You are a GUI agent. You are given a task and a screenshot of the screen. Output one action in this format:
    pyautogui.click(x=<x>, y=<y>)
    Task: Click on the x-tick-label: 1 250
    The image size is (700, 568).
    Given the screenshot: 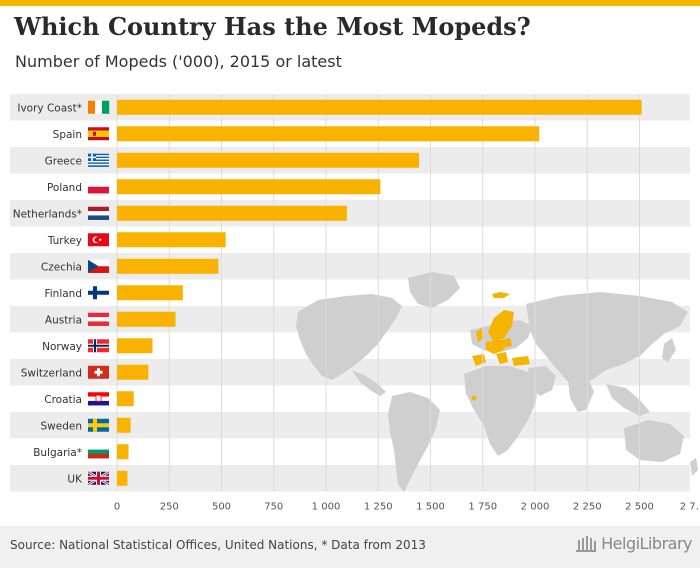 What is the action you would take?
    pyautogui.click(x=378, y=507)
    